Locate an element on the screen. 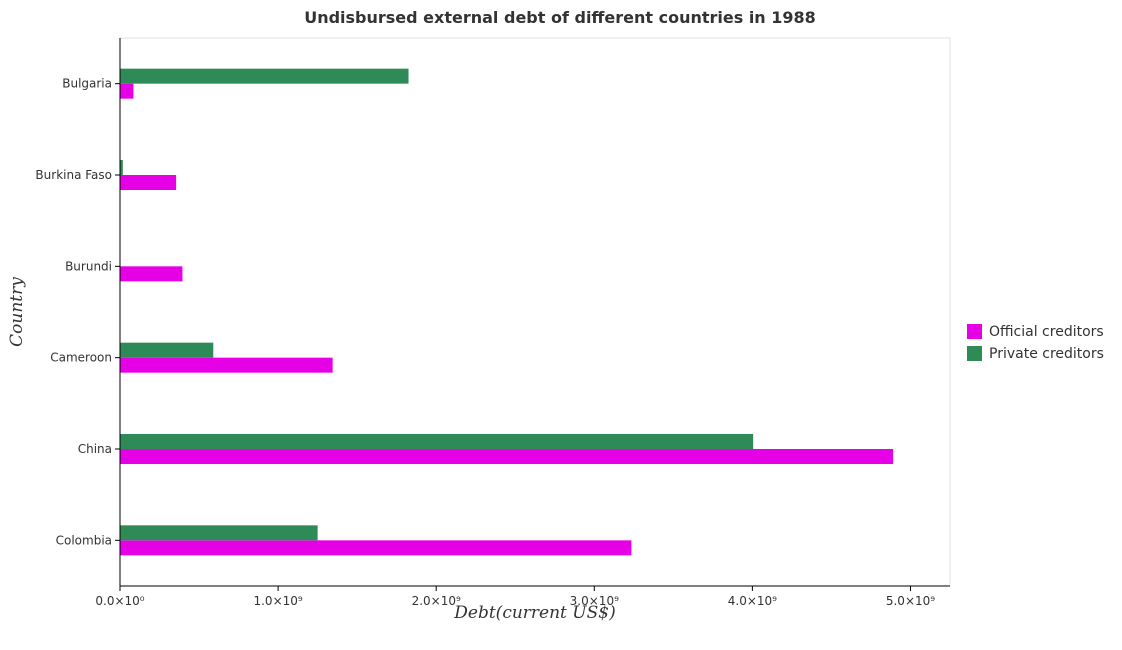 This screenshot has height=650, width=1122. y-tick-label-china: China is located at coordinates (95, 449).